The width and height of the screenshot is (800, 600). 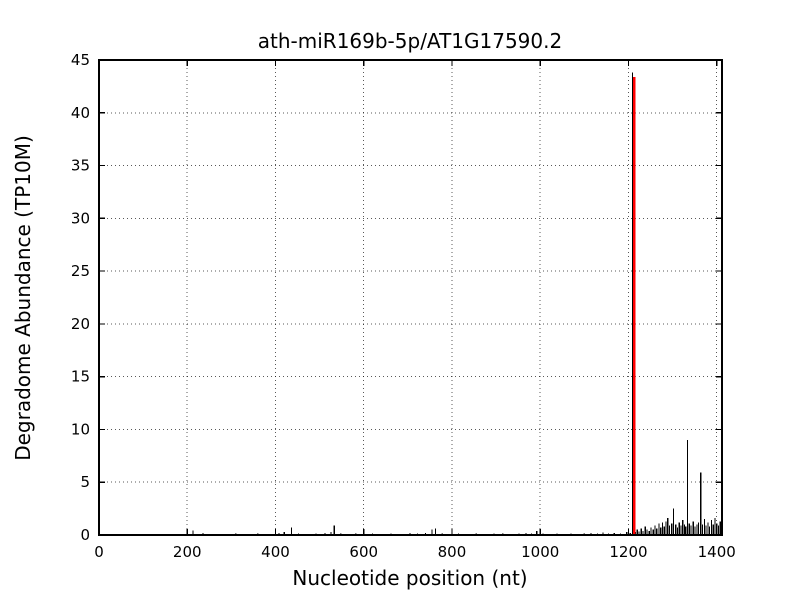 I want to click on x-tick-label: 600, so click(x=363, y=552).